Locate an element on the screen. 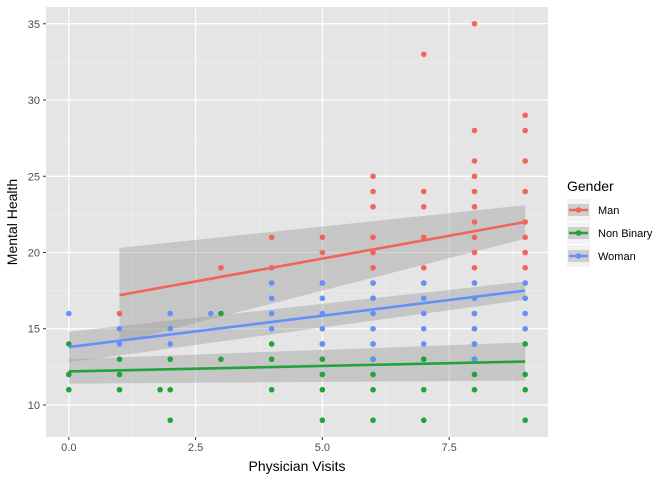 Image resolution: width=672 pixels, height=480 pixels. confidence-band is located at coordinates (297, 322).